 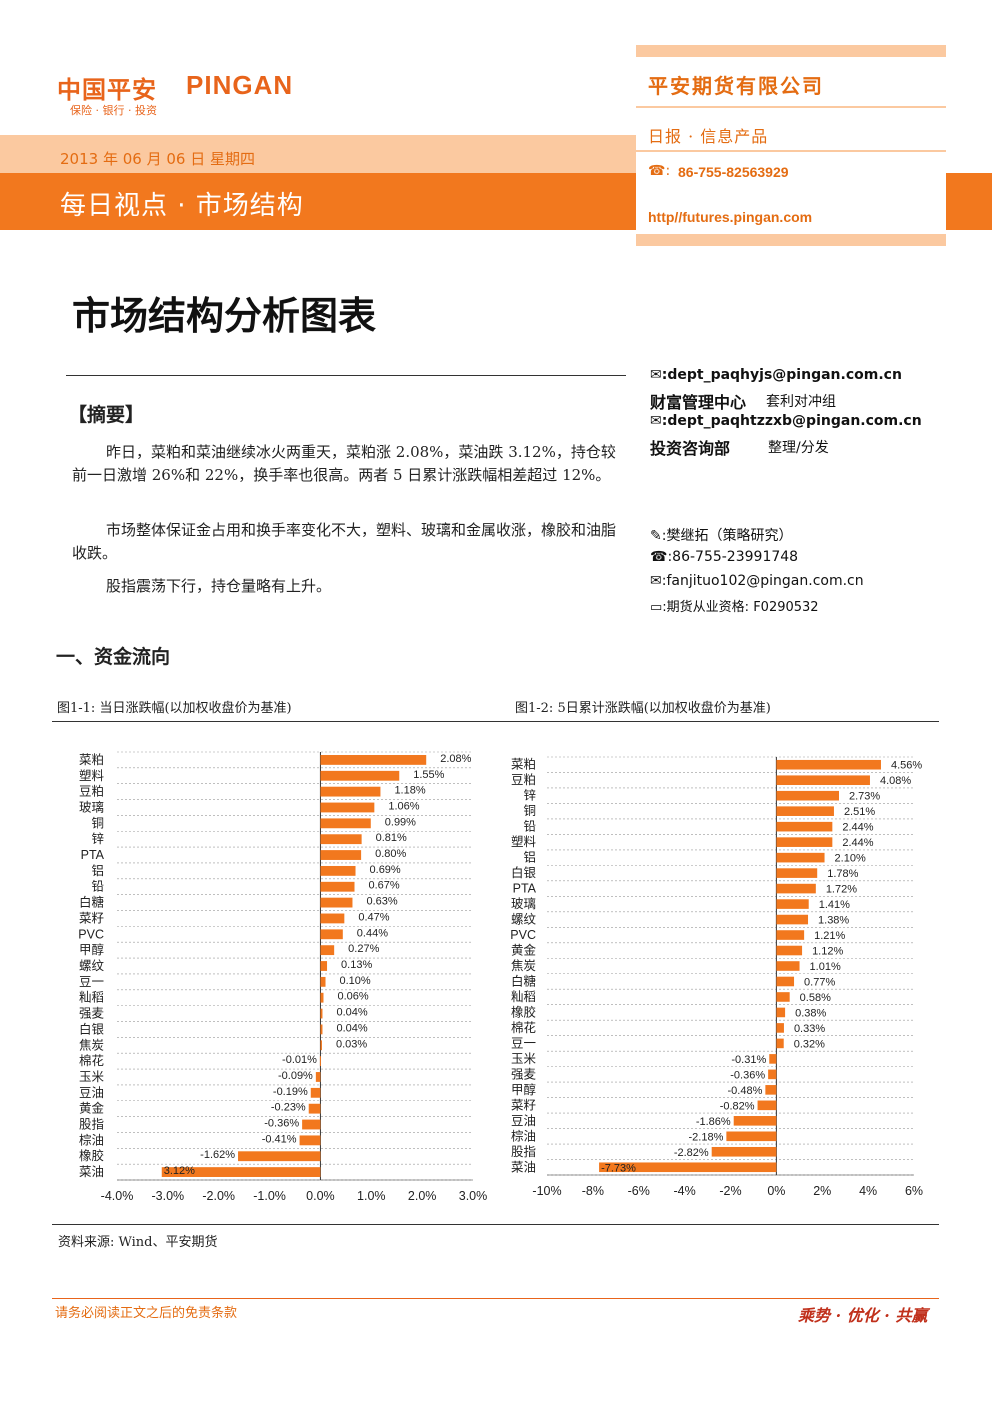 What do you see at coordinates (656, 607) in the screenshot?
I see `book-icon: ▭` at bounding box center [656, 607].